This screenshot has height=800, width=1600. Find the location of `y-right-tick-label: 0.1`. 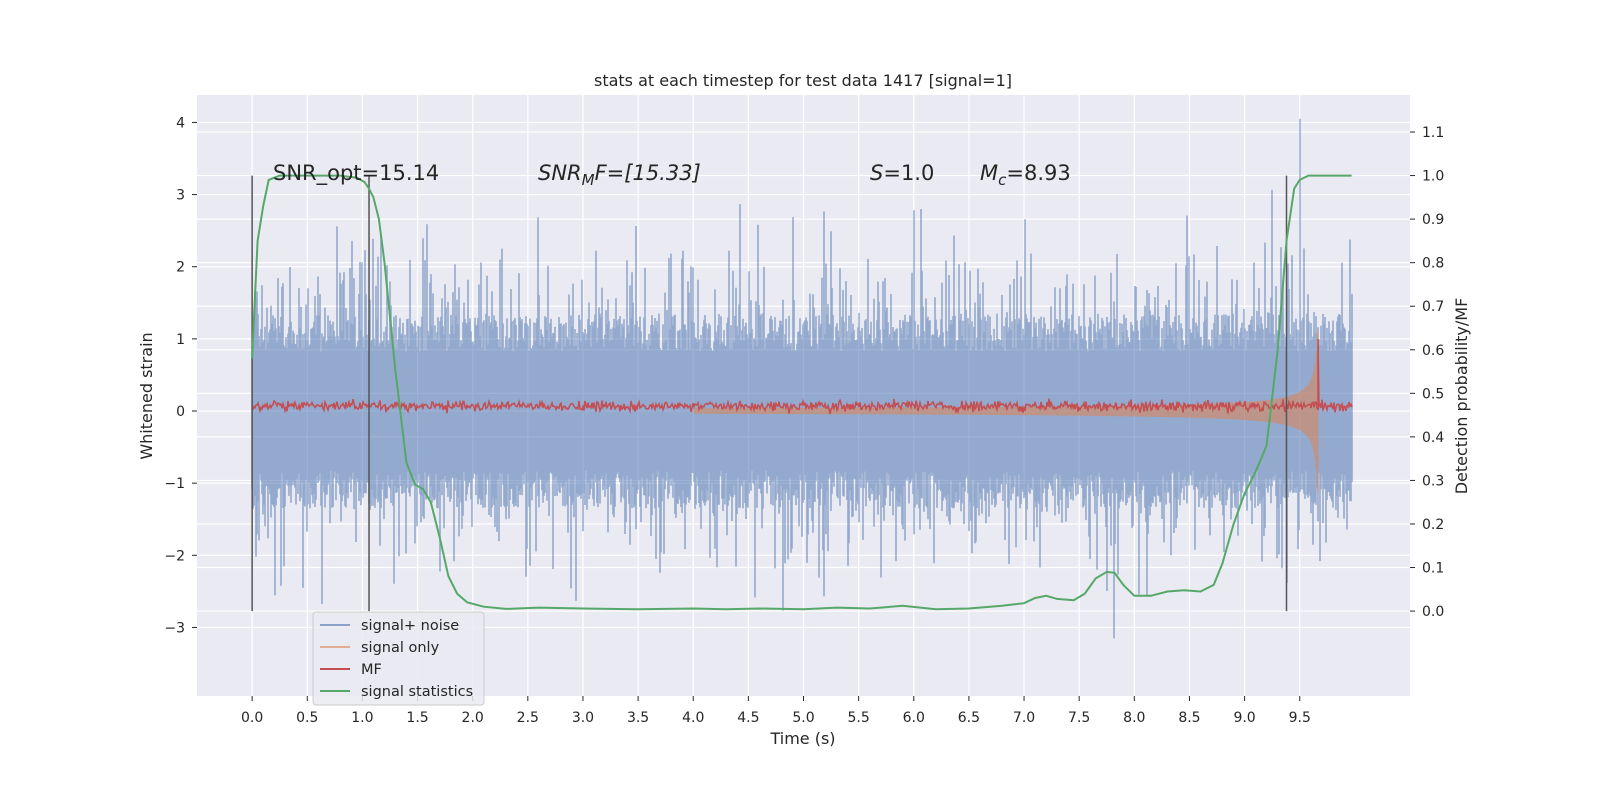

y-right-tick-label: 0.1 is located at coordinates (1433, 569).